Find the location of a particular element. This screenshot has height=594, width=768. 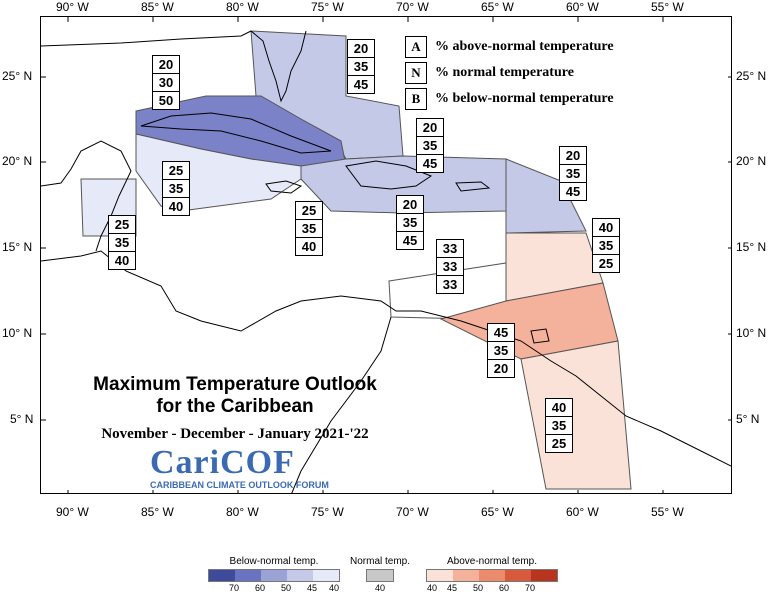

prob-box-trinidad: 45 35 20 is located at coordinates (501, 350).